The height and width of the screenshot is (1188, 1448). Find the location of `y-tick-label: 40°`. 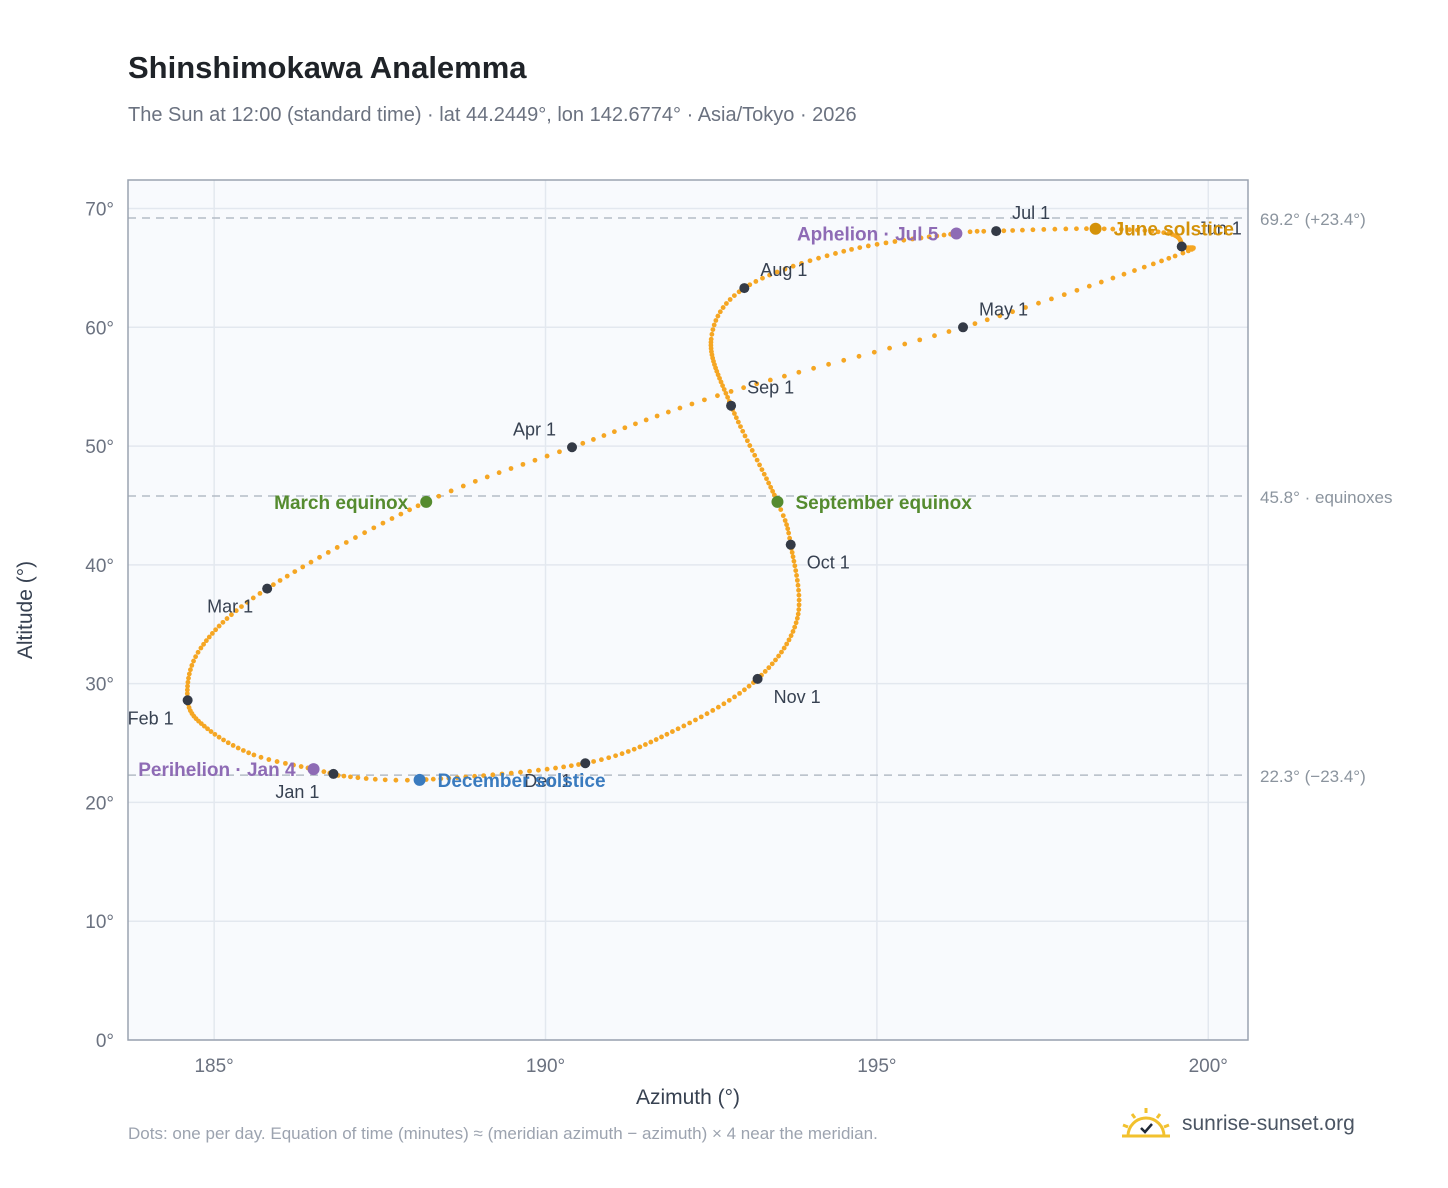

y-tick-label: 40° is located at coordinates (99, 566).